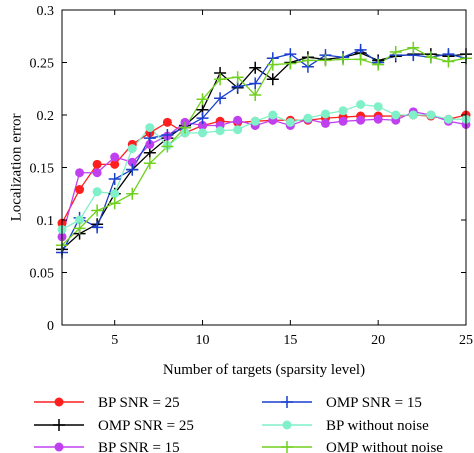 The height and width of the screenshot is (453, 474). Describe the element at coordinates (146, 426) in the screenshot. I see `legend-label: OMP SNR = 25` at that location.